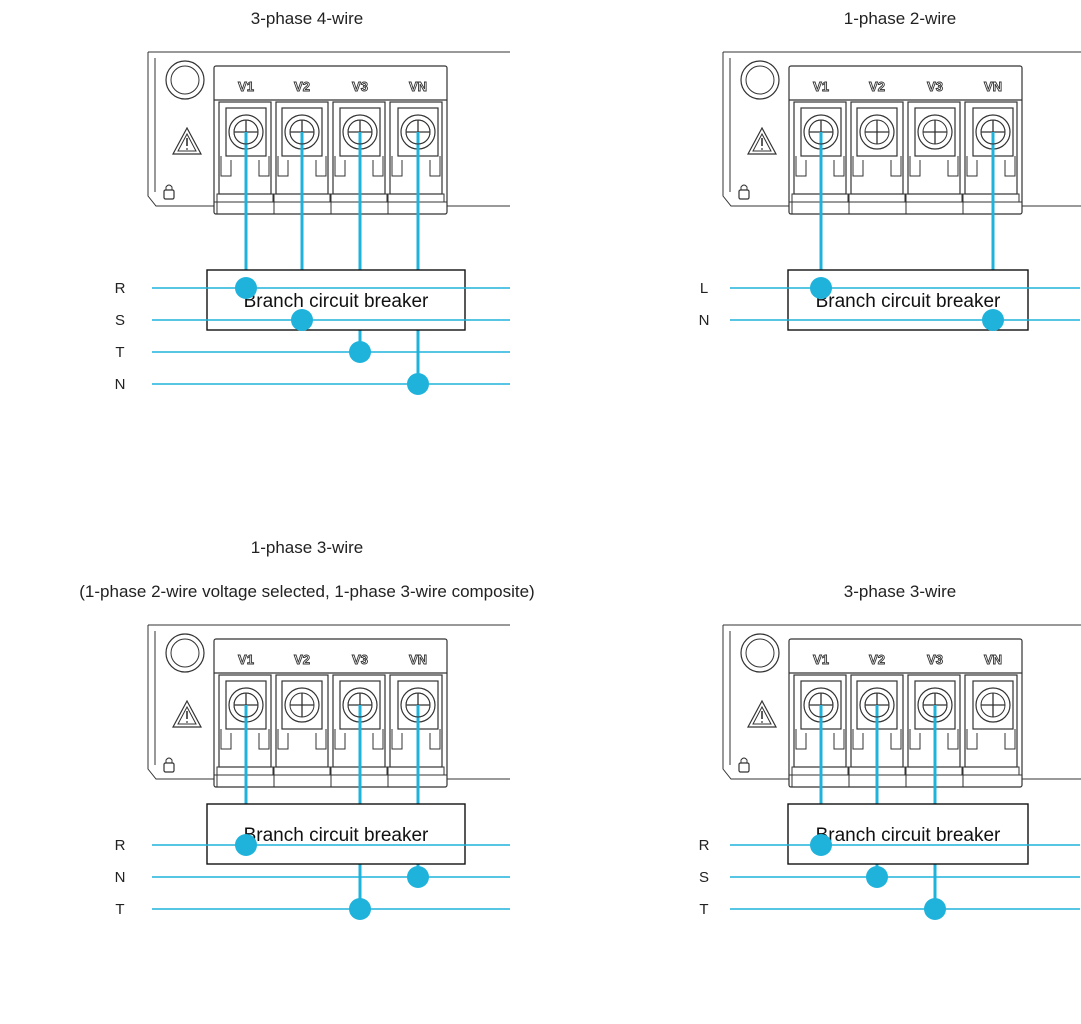 This screenshot has width=1081, height=1024. I want to click on terminal-3: V3, so click(934, 146).